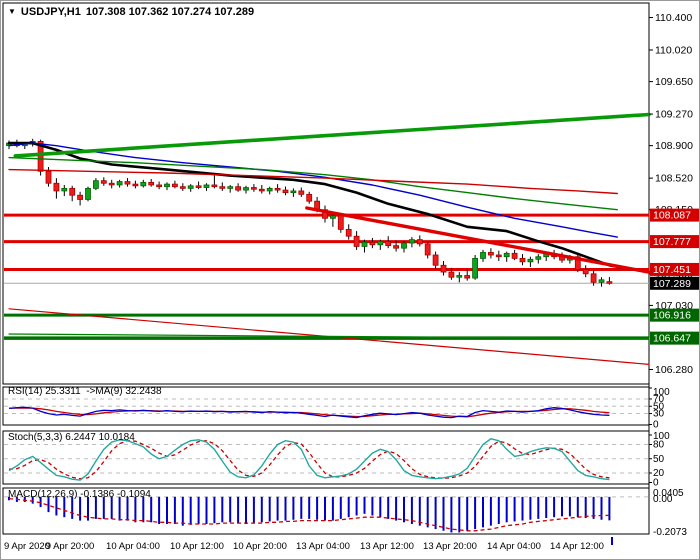  What do you see at coordinates (659, 406) in the screenshot?
I see `rsi-axis-tick: 50` at bounding box center [659, 406].